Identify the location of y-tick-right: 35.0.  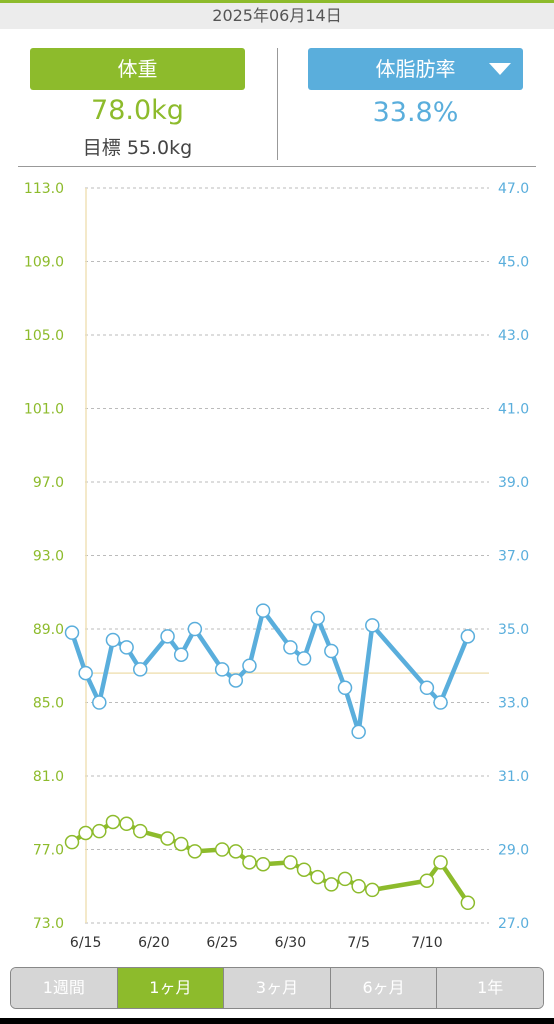
(513, 630).